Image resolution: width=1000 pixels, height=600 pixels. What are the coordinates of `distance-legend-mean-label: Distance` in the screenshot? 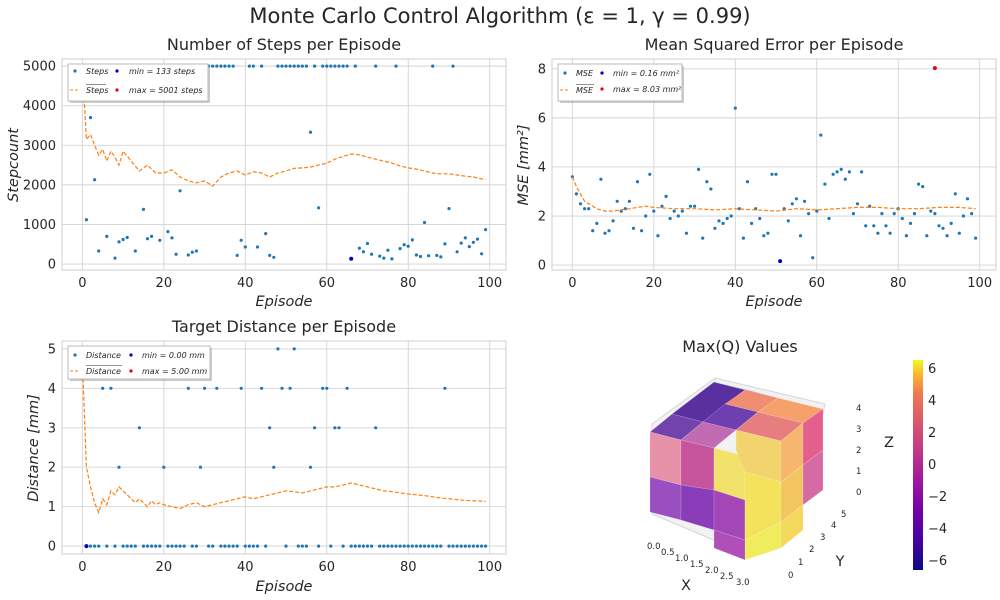 It's located at (103, 371).